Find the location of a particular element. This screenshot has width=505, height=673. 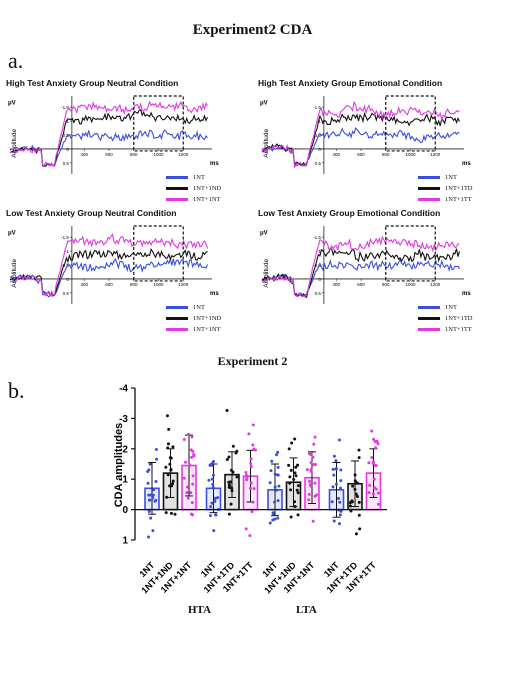

y-tick-label: -1.5 is located at coordinates (65, 237).